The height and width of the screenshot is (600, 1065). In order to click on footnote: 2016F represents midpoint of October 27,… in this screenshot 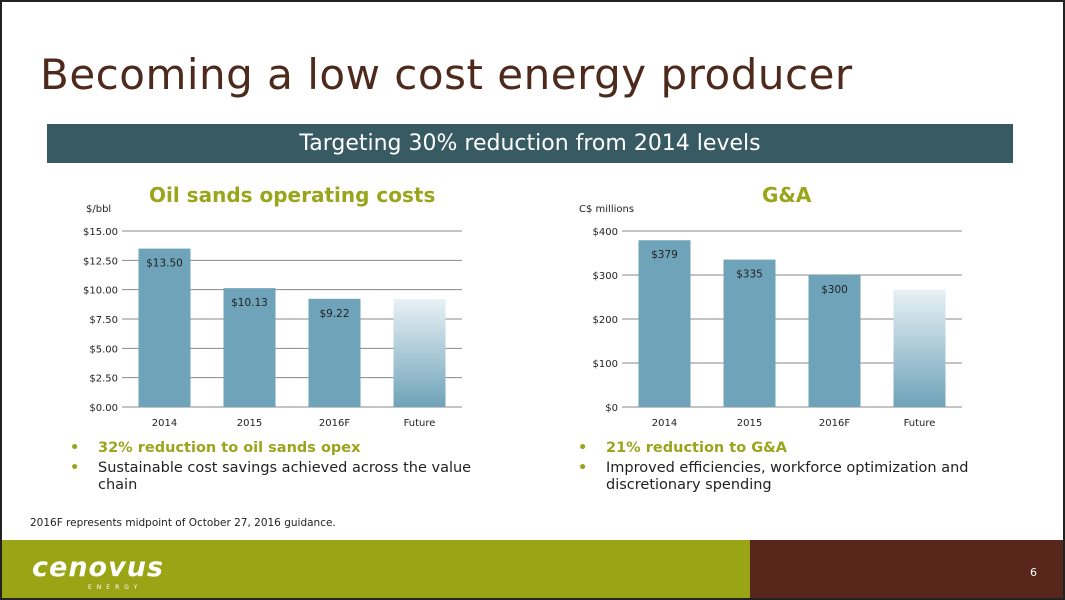, I will do `click(183, 523)`.